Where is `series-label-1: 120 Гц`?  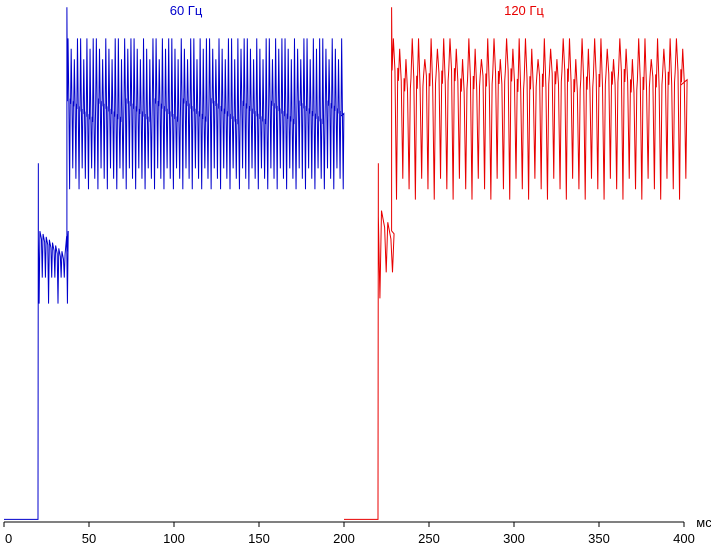
series-label-1: 120 Гц is located at coordinates (524, 10).